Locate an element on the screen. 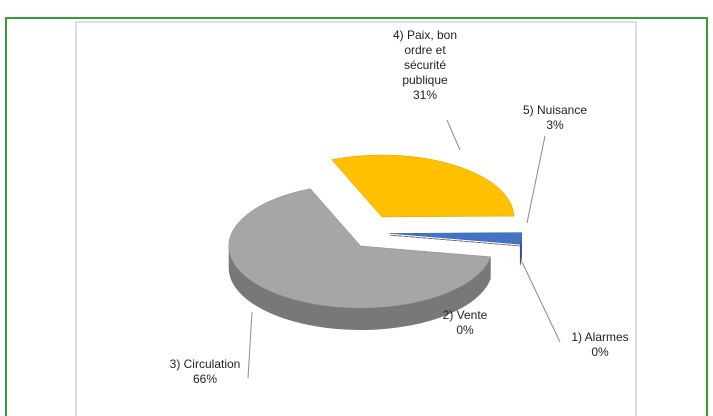 The width and height of the screenshot is (713, 416). category-label: 4) Paix, bon ordre et sécurité publique is located at coordinates (425, 57).